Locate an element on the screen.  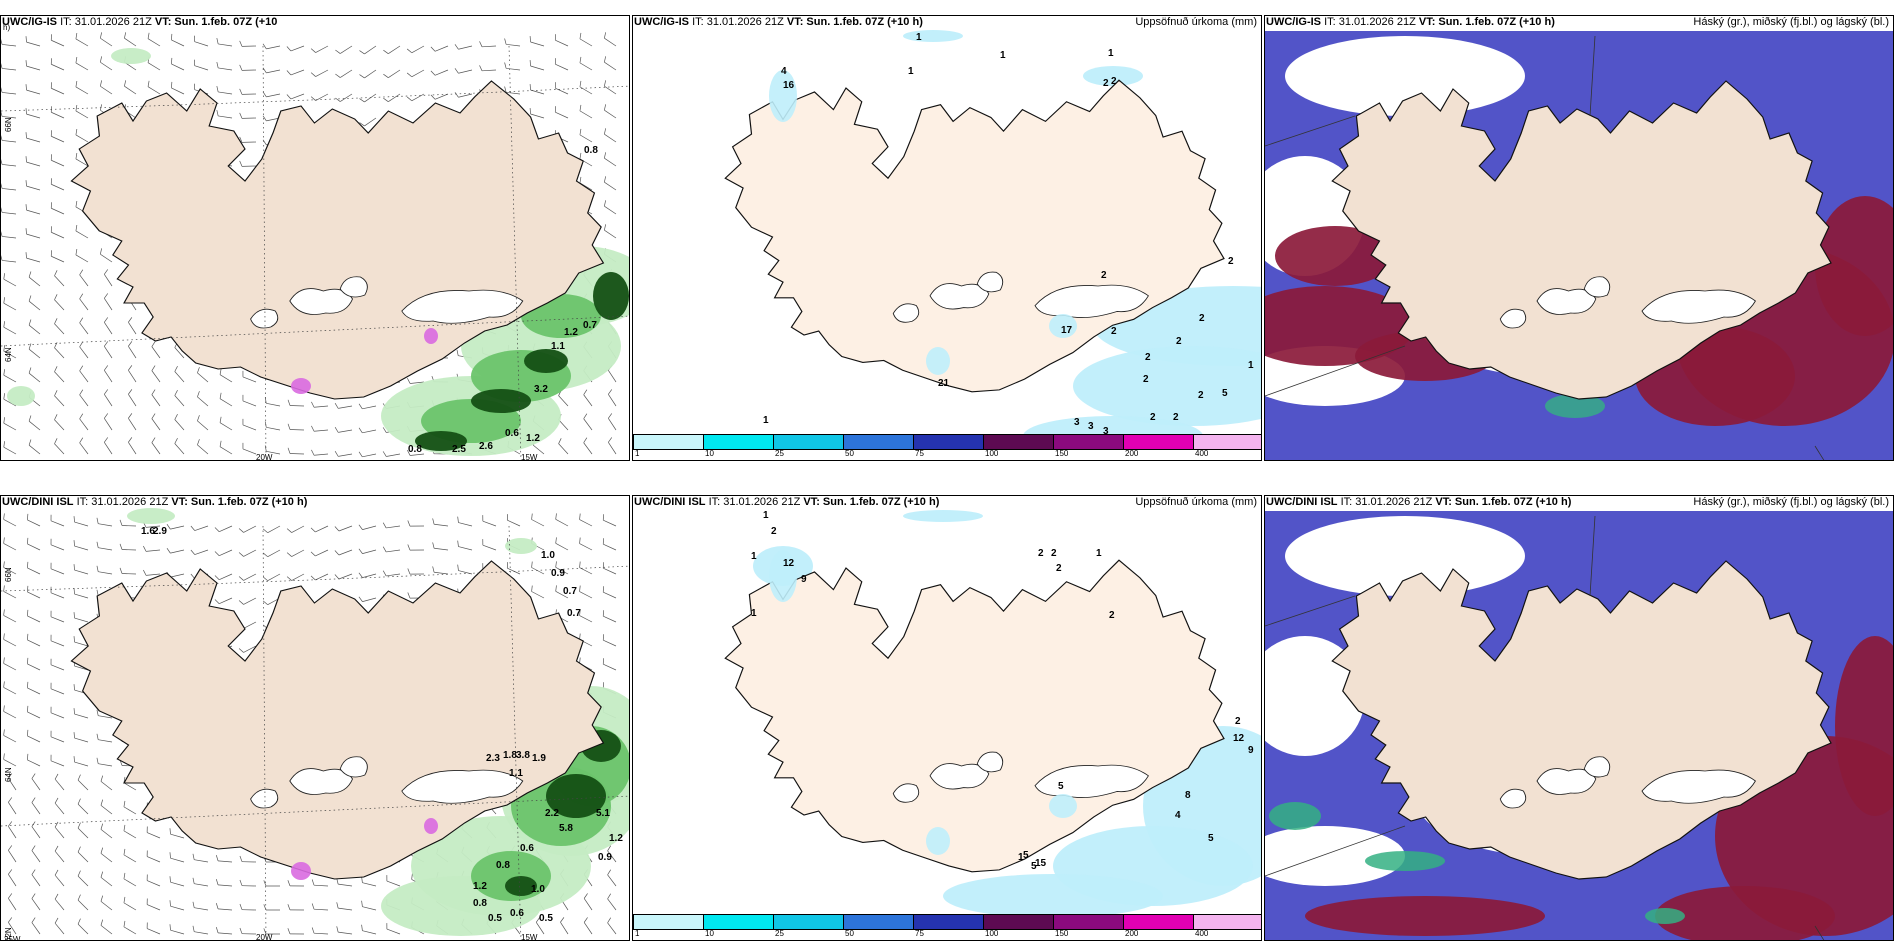
colorbar-label: 100 is located at coordinates (992, 933).